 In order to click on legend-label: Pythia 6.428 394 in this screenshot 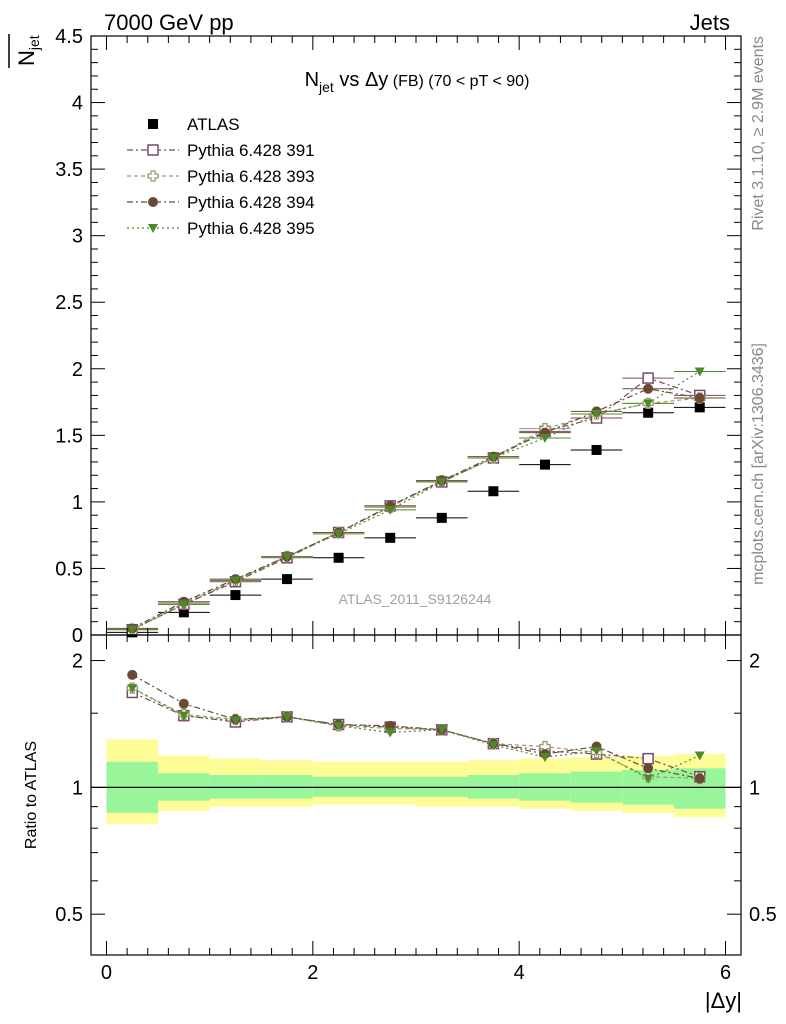, I will do `click(251, 202)`.